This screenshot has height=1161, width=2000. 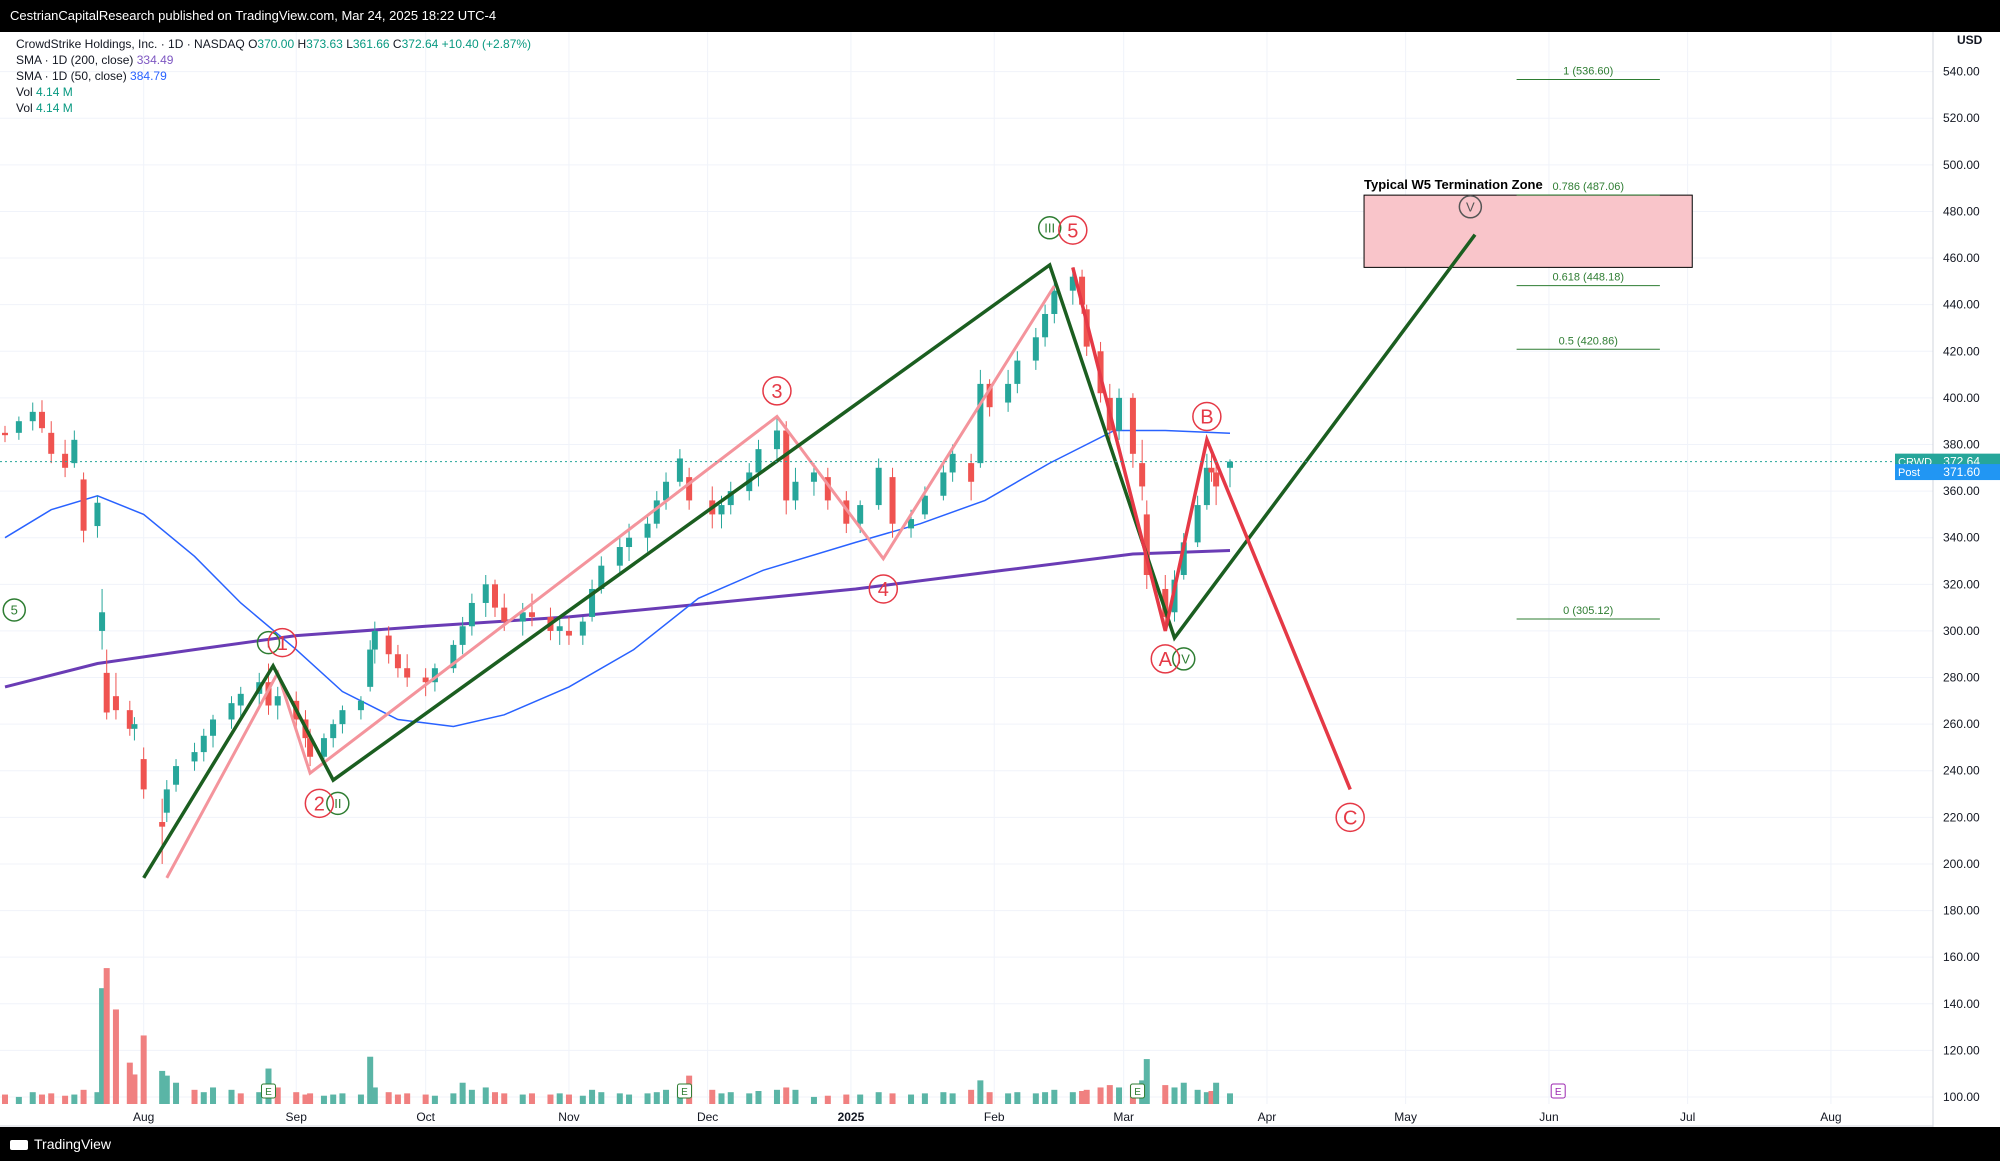 What do you see at coordinates (1961, 1050) in the screenshot?
I see `y-tick-label: 120.00` at bounding box center [1961, 1050].